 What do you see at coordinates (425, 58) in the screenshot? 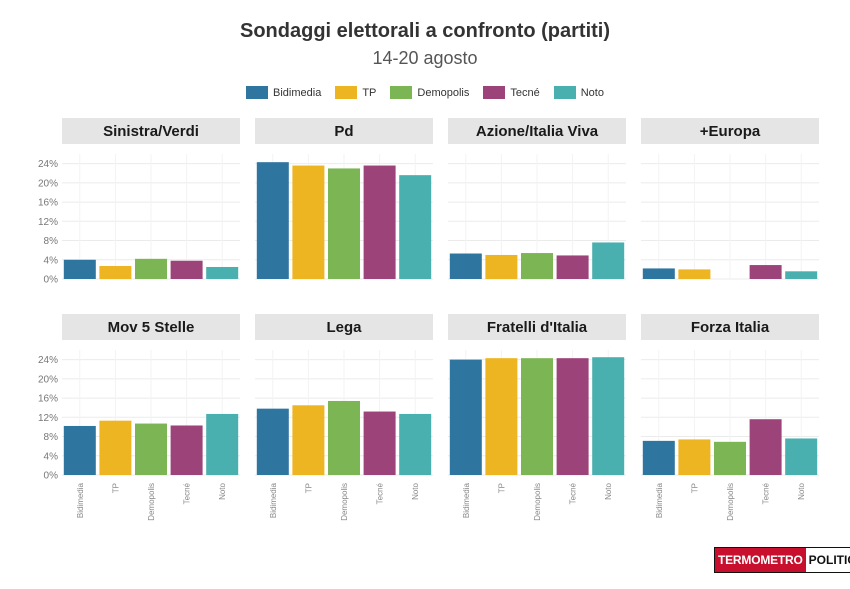
I see `chart-subtitle: 14-20 agosto` at bounding box center [425, 58].